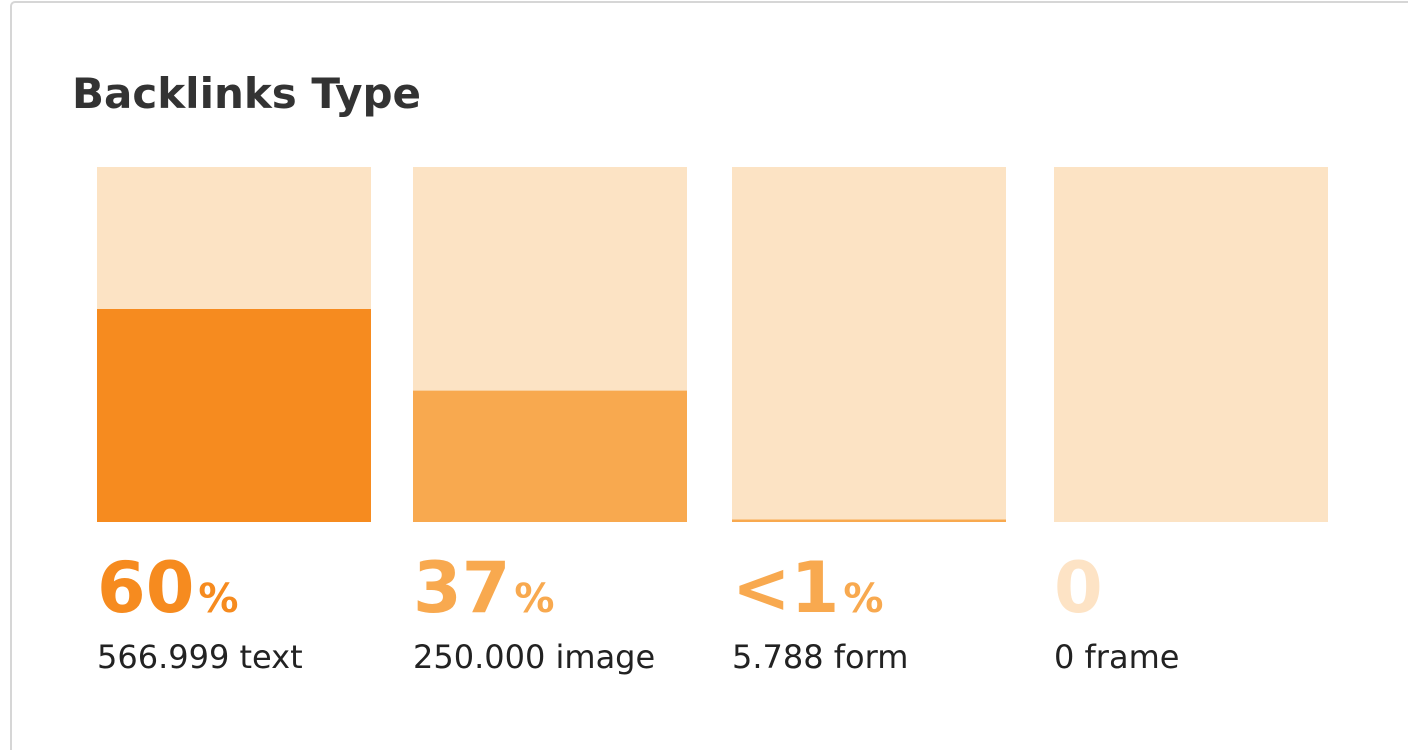 The height and width of the screenshot is (750, 1408). Describe the element at coordinates (168, 588) in the screenshot. I see `value-label: 60%` at that location.